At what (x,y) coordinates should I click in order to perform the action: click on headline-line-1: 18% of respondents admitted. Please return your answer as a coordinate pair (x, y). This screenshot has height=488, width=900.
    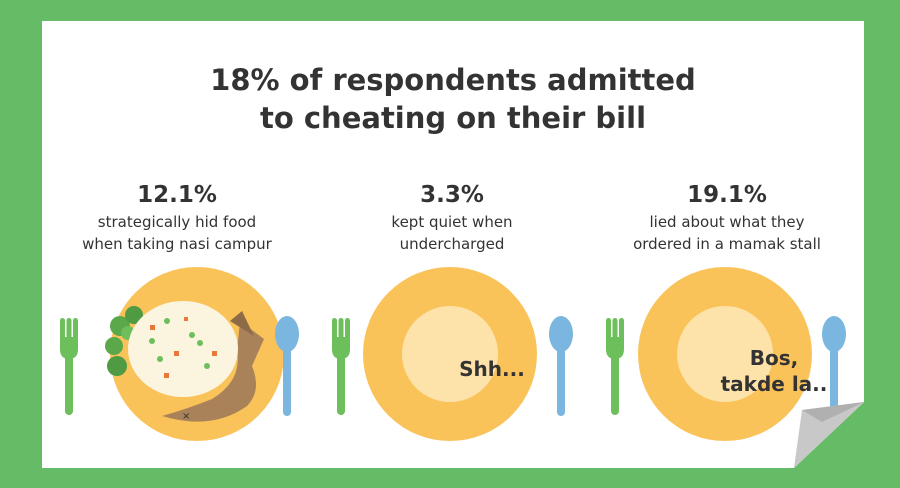
    Looking at the image, I should click on (453, 80).